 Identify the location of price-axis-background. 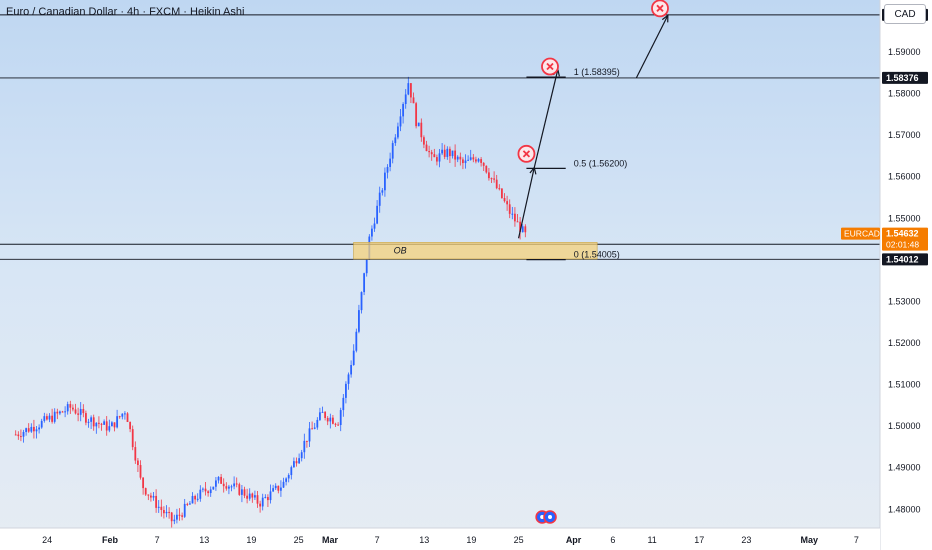
(906, 275).